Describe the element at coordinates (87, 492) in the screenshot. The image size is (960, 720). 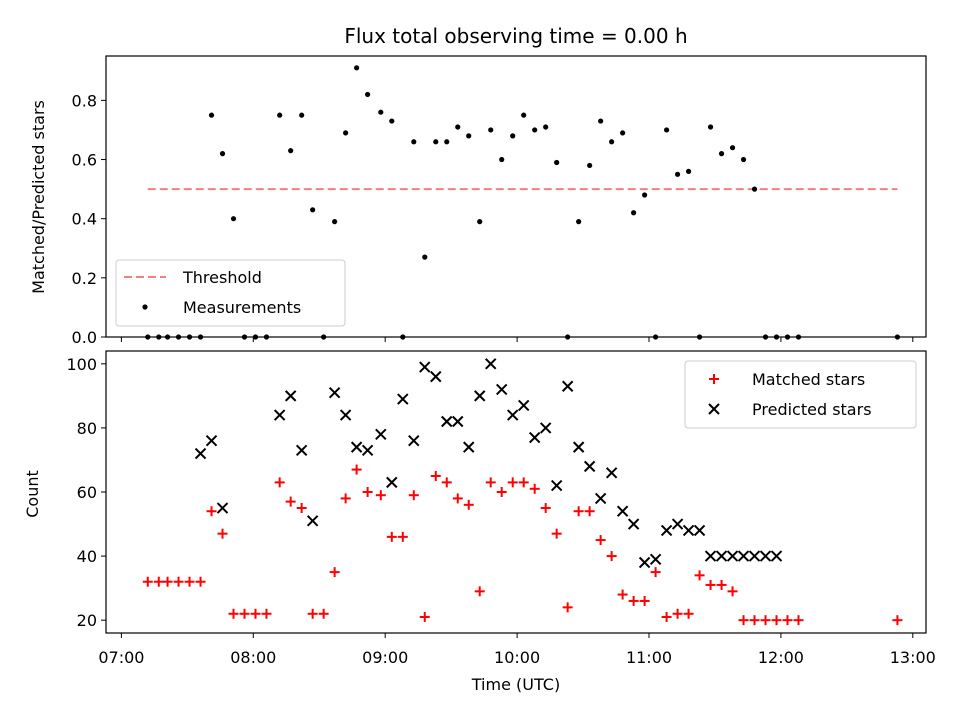
I see `bottom-y-tick-label: 60` at that location.